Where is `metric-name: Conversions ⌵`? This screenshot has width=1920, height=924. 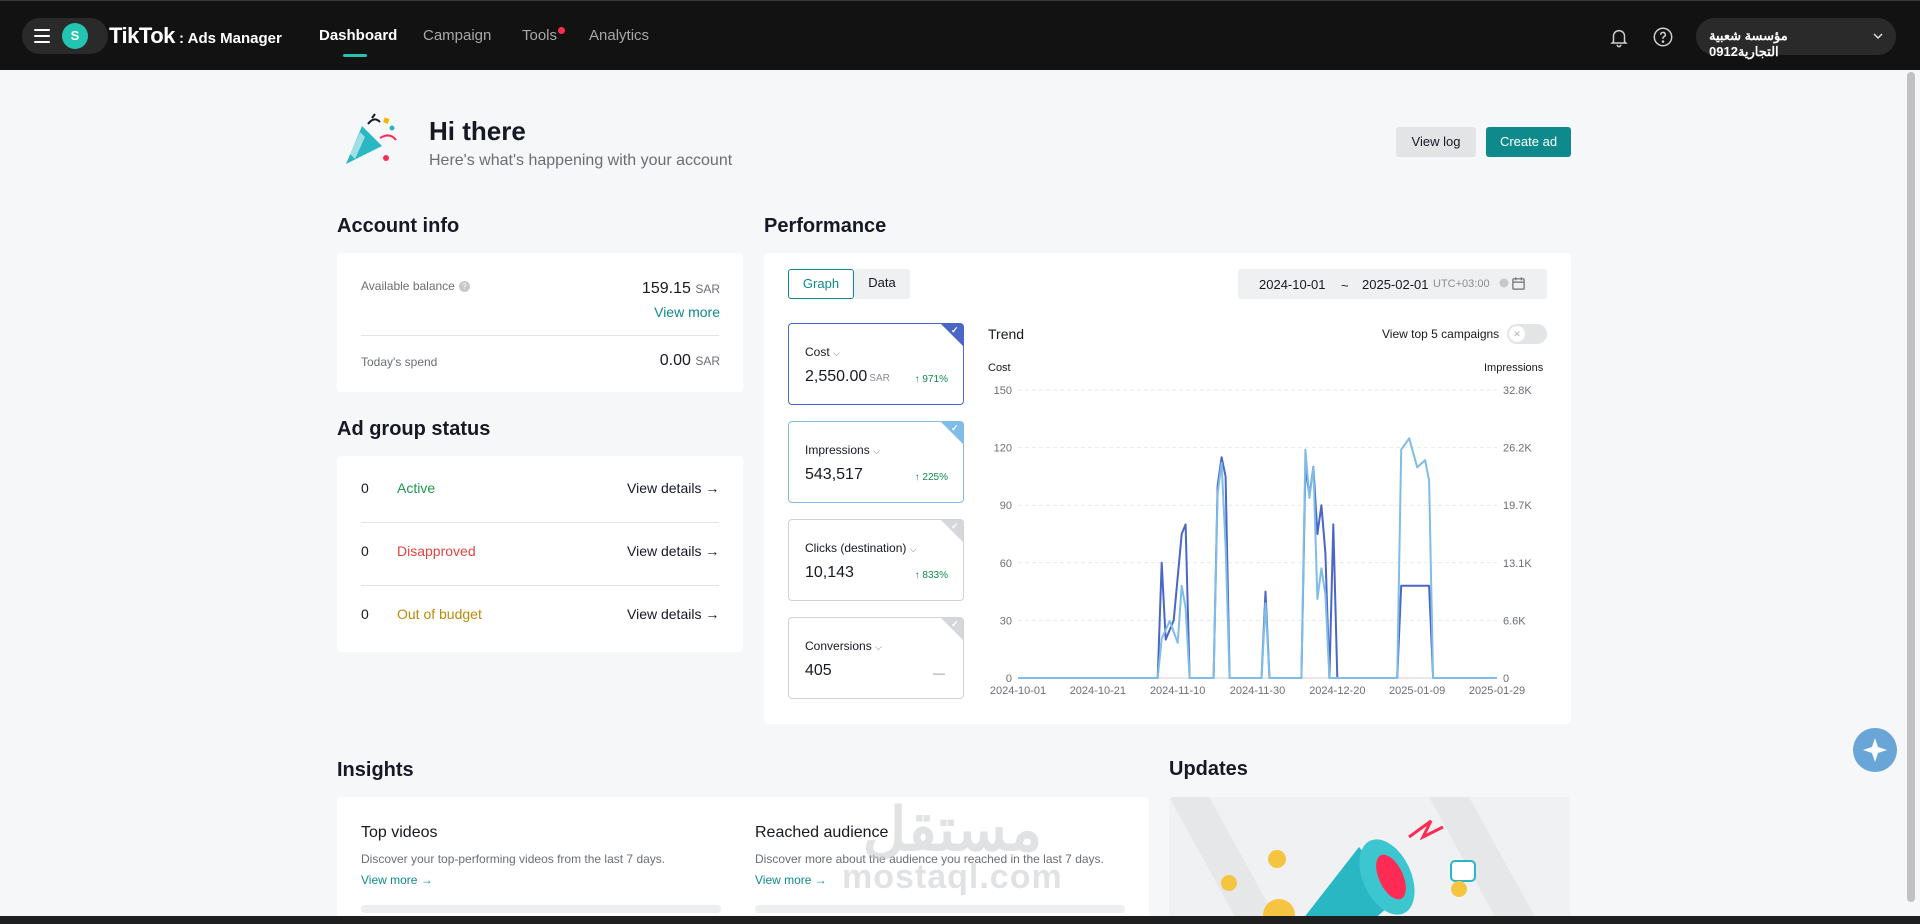
metric-name: Conversions ⌵ is located at coordinates (843, 646).